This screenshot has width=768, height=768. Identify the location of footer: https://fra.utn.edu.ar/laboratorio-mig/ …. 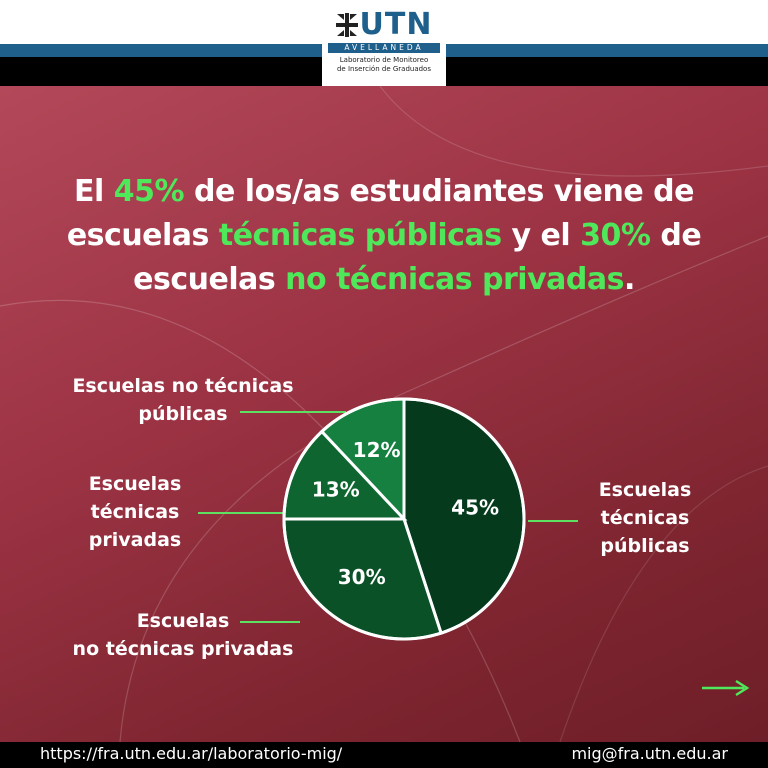
(384, 755).